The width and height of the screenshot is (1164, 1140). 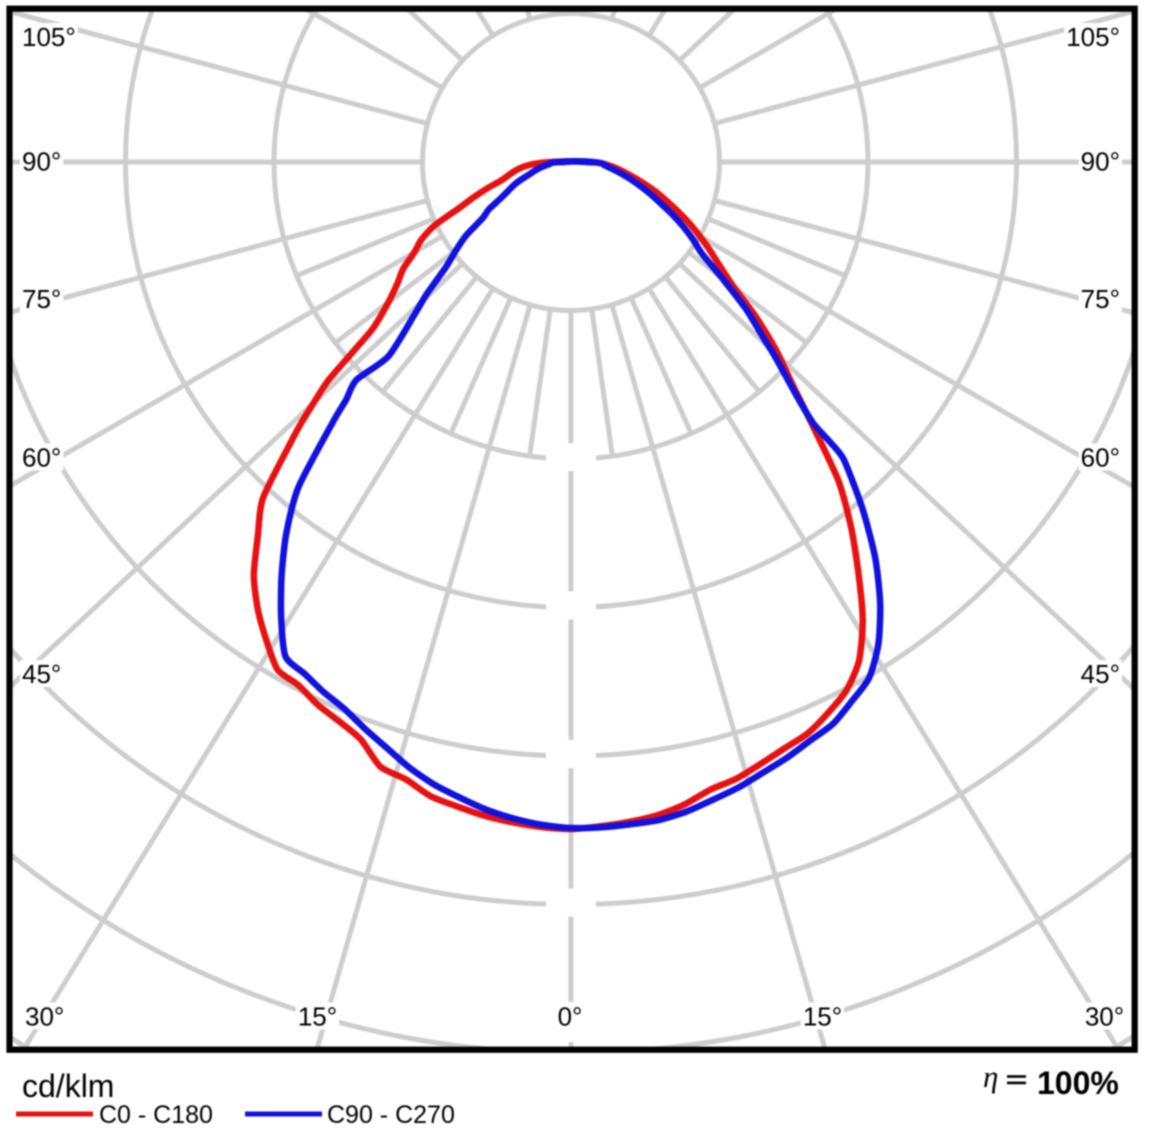 What do you see at coordinates (68, 1086) in the screenshot?
I see `svg-text: cd/klm` at bounding box center [68, 1086].